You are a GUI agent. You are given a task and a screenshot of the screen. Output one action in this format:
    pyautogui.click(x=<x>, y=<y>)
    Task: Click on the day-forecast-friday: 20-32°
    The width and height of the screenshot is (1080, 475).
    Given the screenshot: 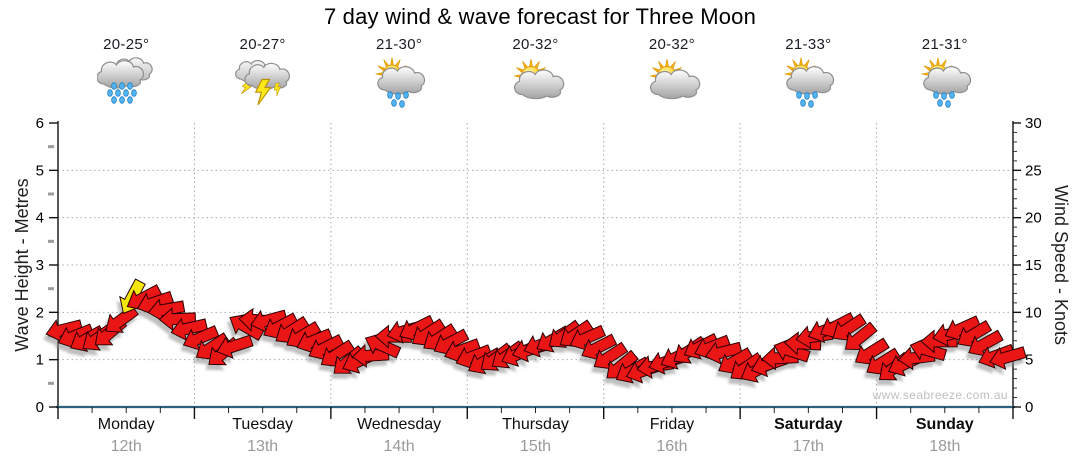 What is the action you would take?
    pyautogui.click(x=672, y=76)
    